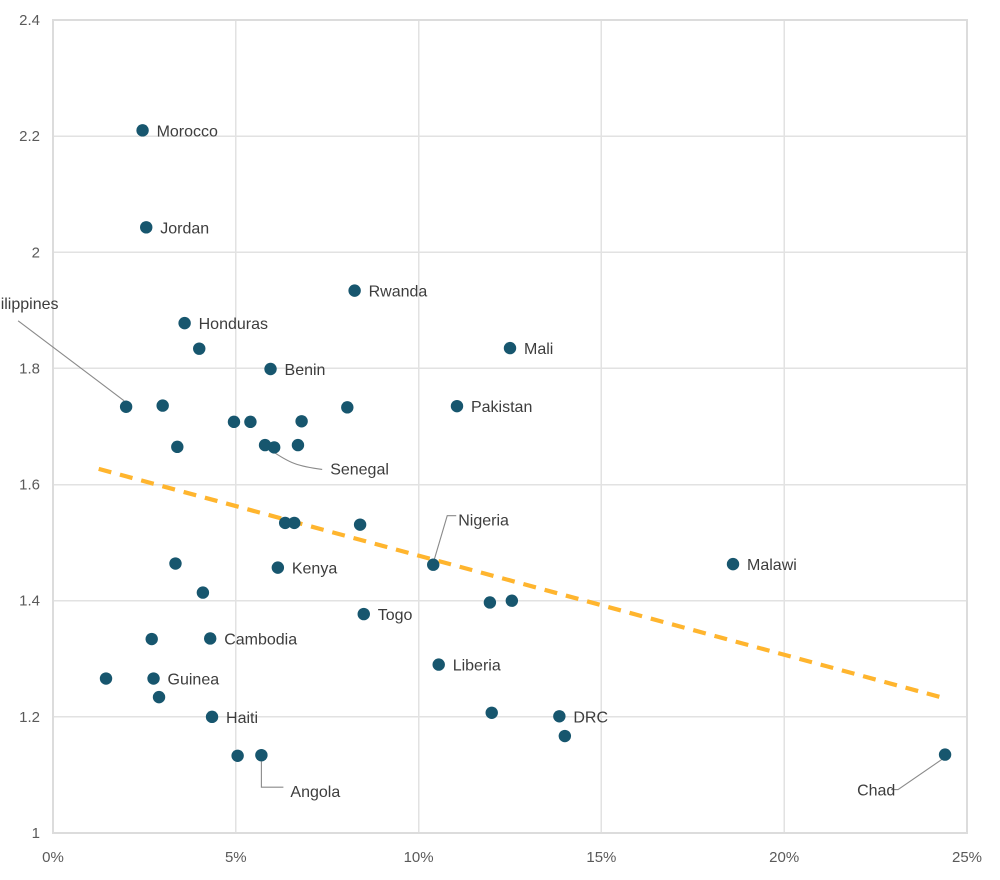 The height and width of the screenshot is (880, 1000). Describe the element at coordinates (590, 717) in the screenshot. I see `point-label: DRC` at that location.